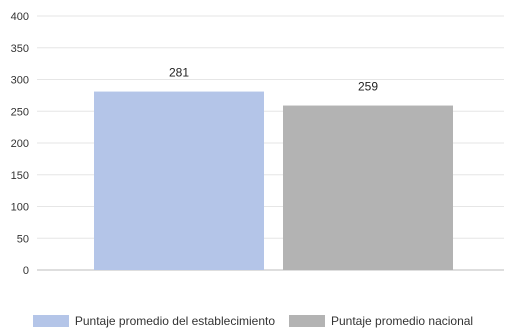  I want to click on y-tick-label: 250, so click(20, 112).